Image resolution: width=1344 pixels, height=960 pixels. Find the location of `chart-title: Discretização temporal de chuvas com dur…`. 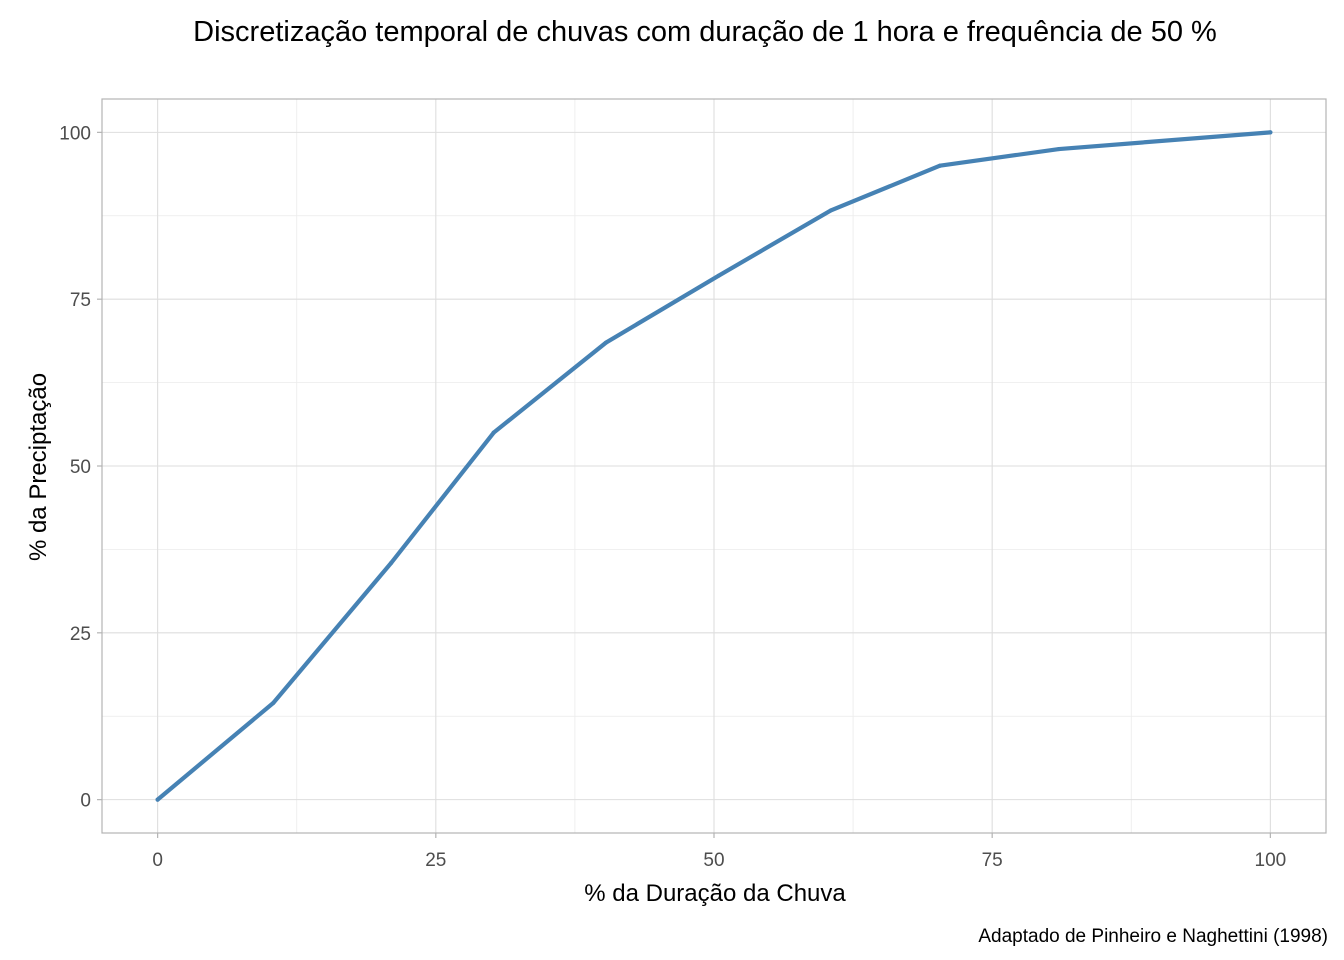

chart-title: Discretização temporal de chuvas com dur… is located at coordinates (705, 32).